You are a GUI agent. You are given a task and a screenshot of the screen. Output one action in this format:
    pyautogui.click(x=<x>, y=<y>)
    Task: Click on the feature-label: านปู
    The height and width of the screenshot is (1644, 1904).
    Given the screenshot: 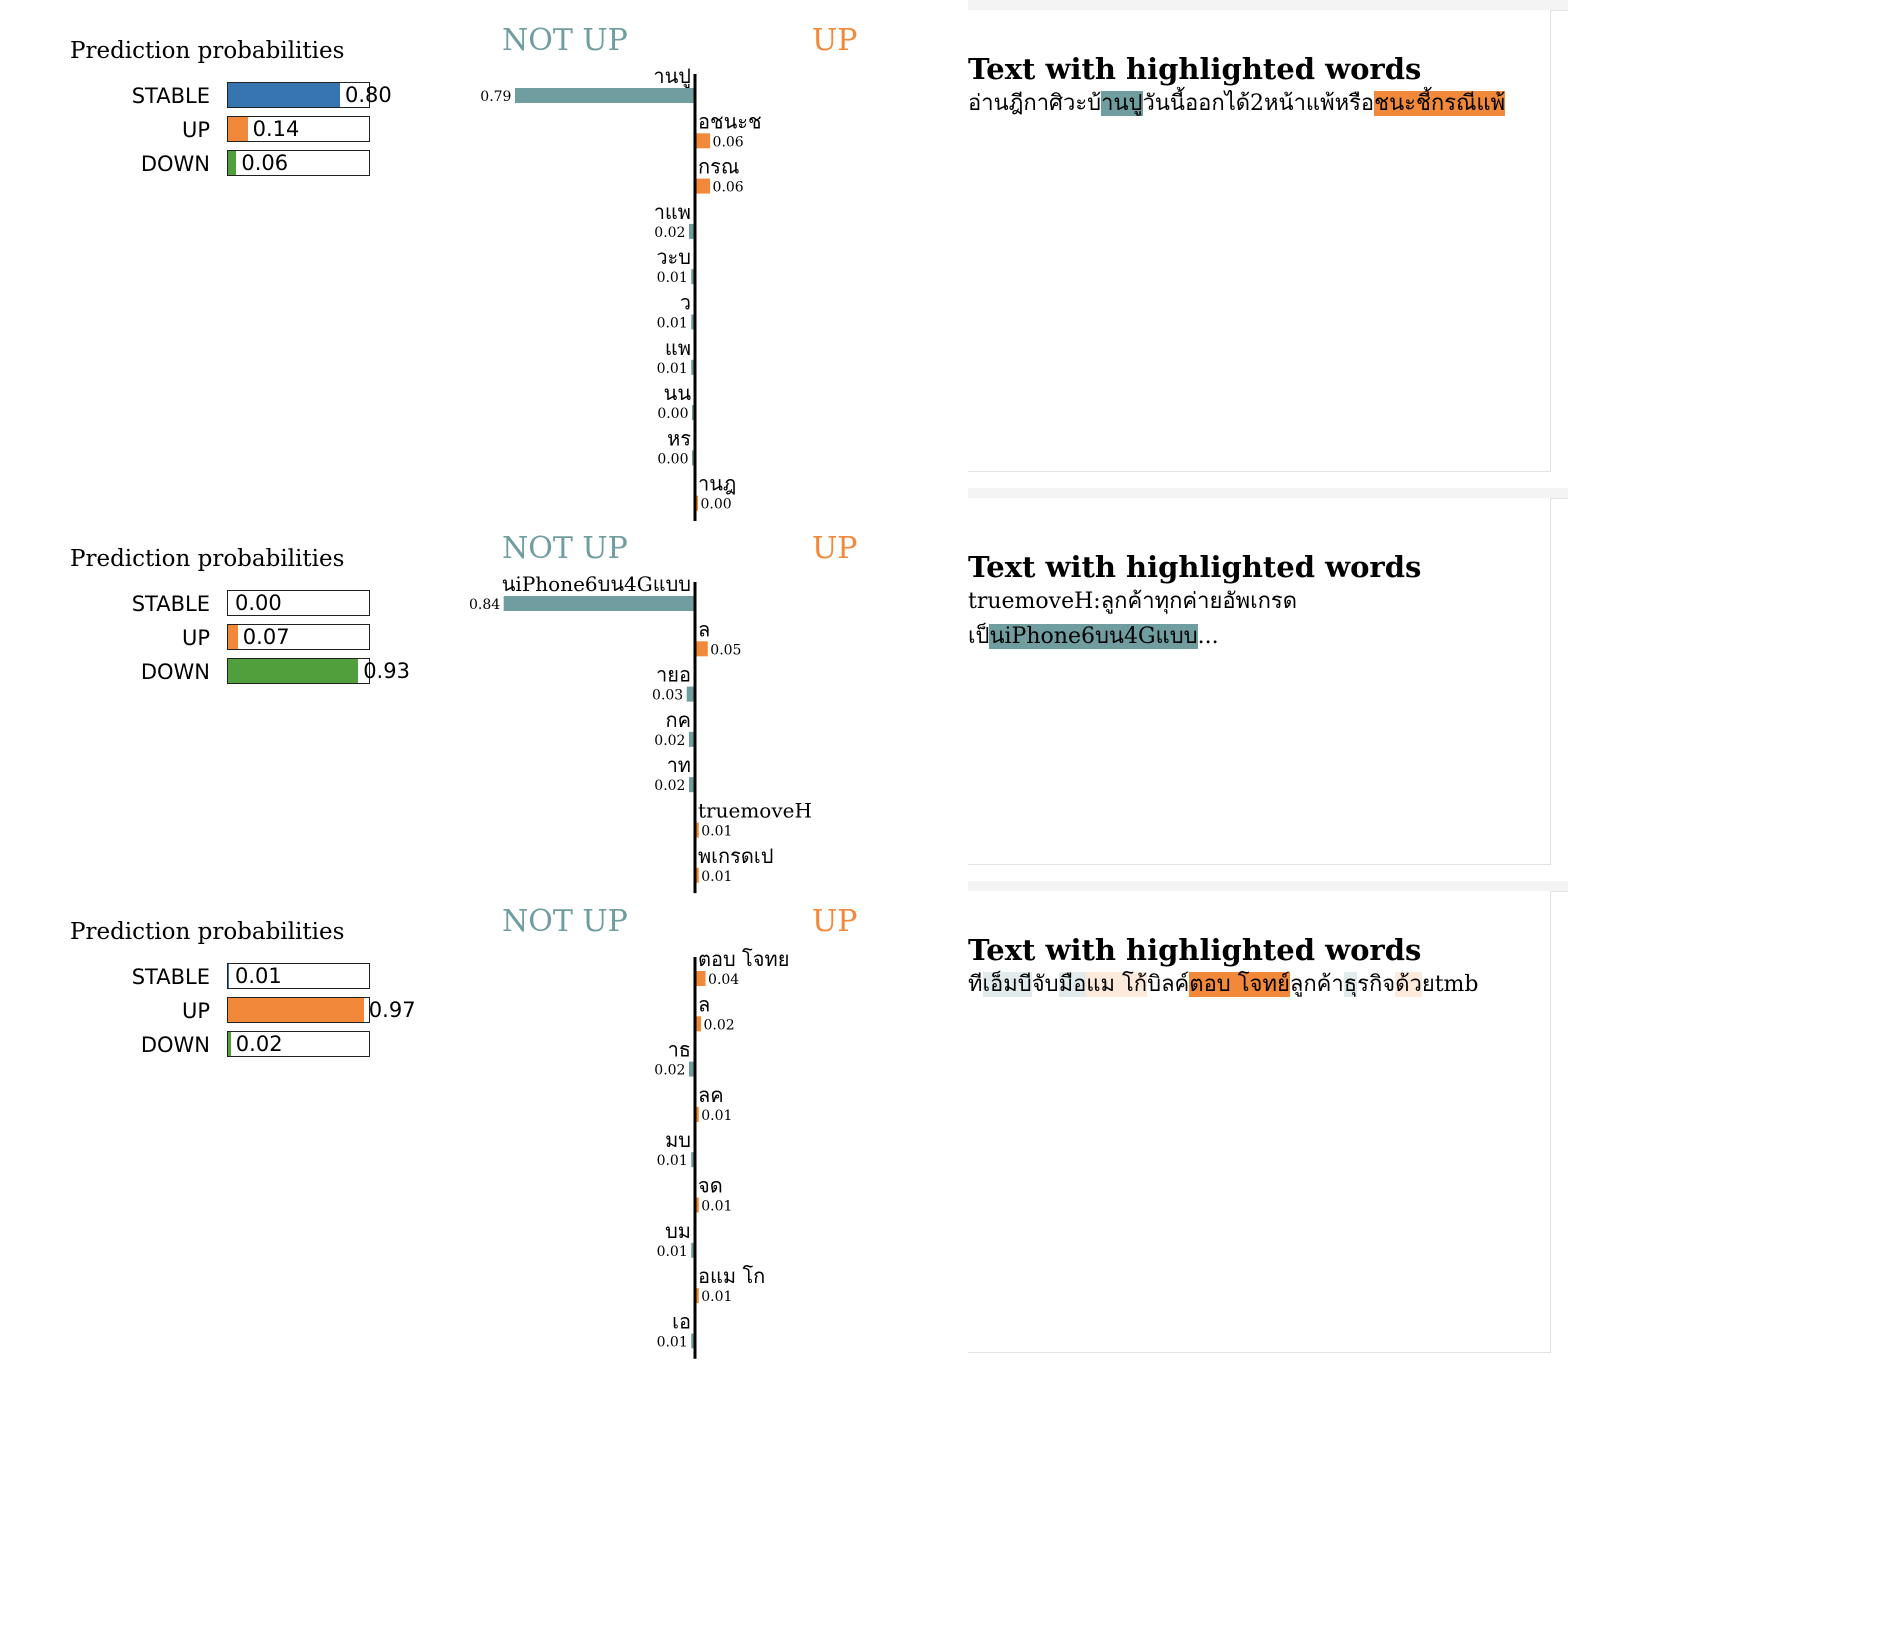 What is the action you would take?
    pyautogui.click(x=672, y=76)
    